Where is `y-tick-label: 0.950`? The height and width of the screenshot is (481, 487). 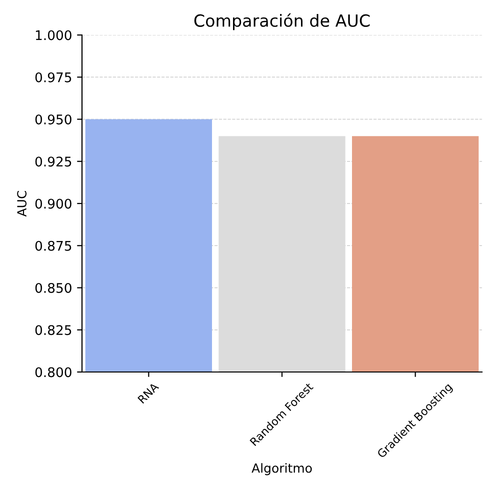
y-tick-label: 0.950 is located at coordinates (53, 119).